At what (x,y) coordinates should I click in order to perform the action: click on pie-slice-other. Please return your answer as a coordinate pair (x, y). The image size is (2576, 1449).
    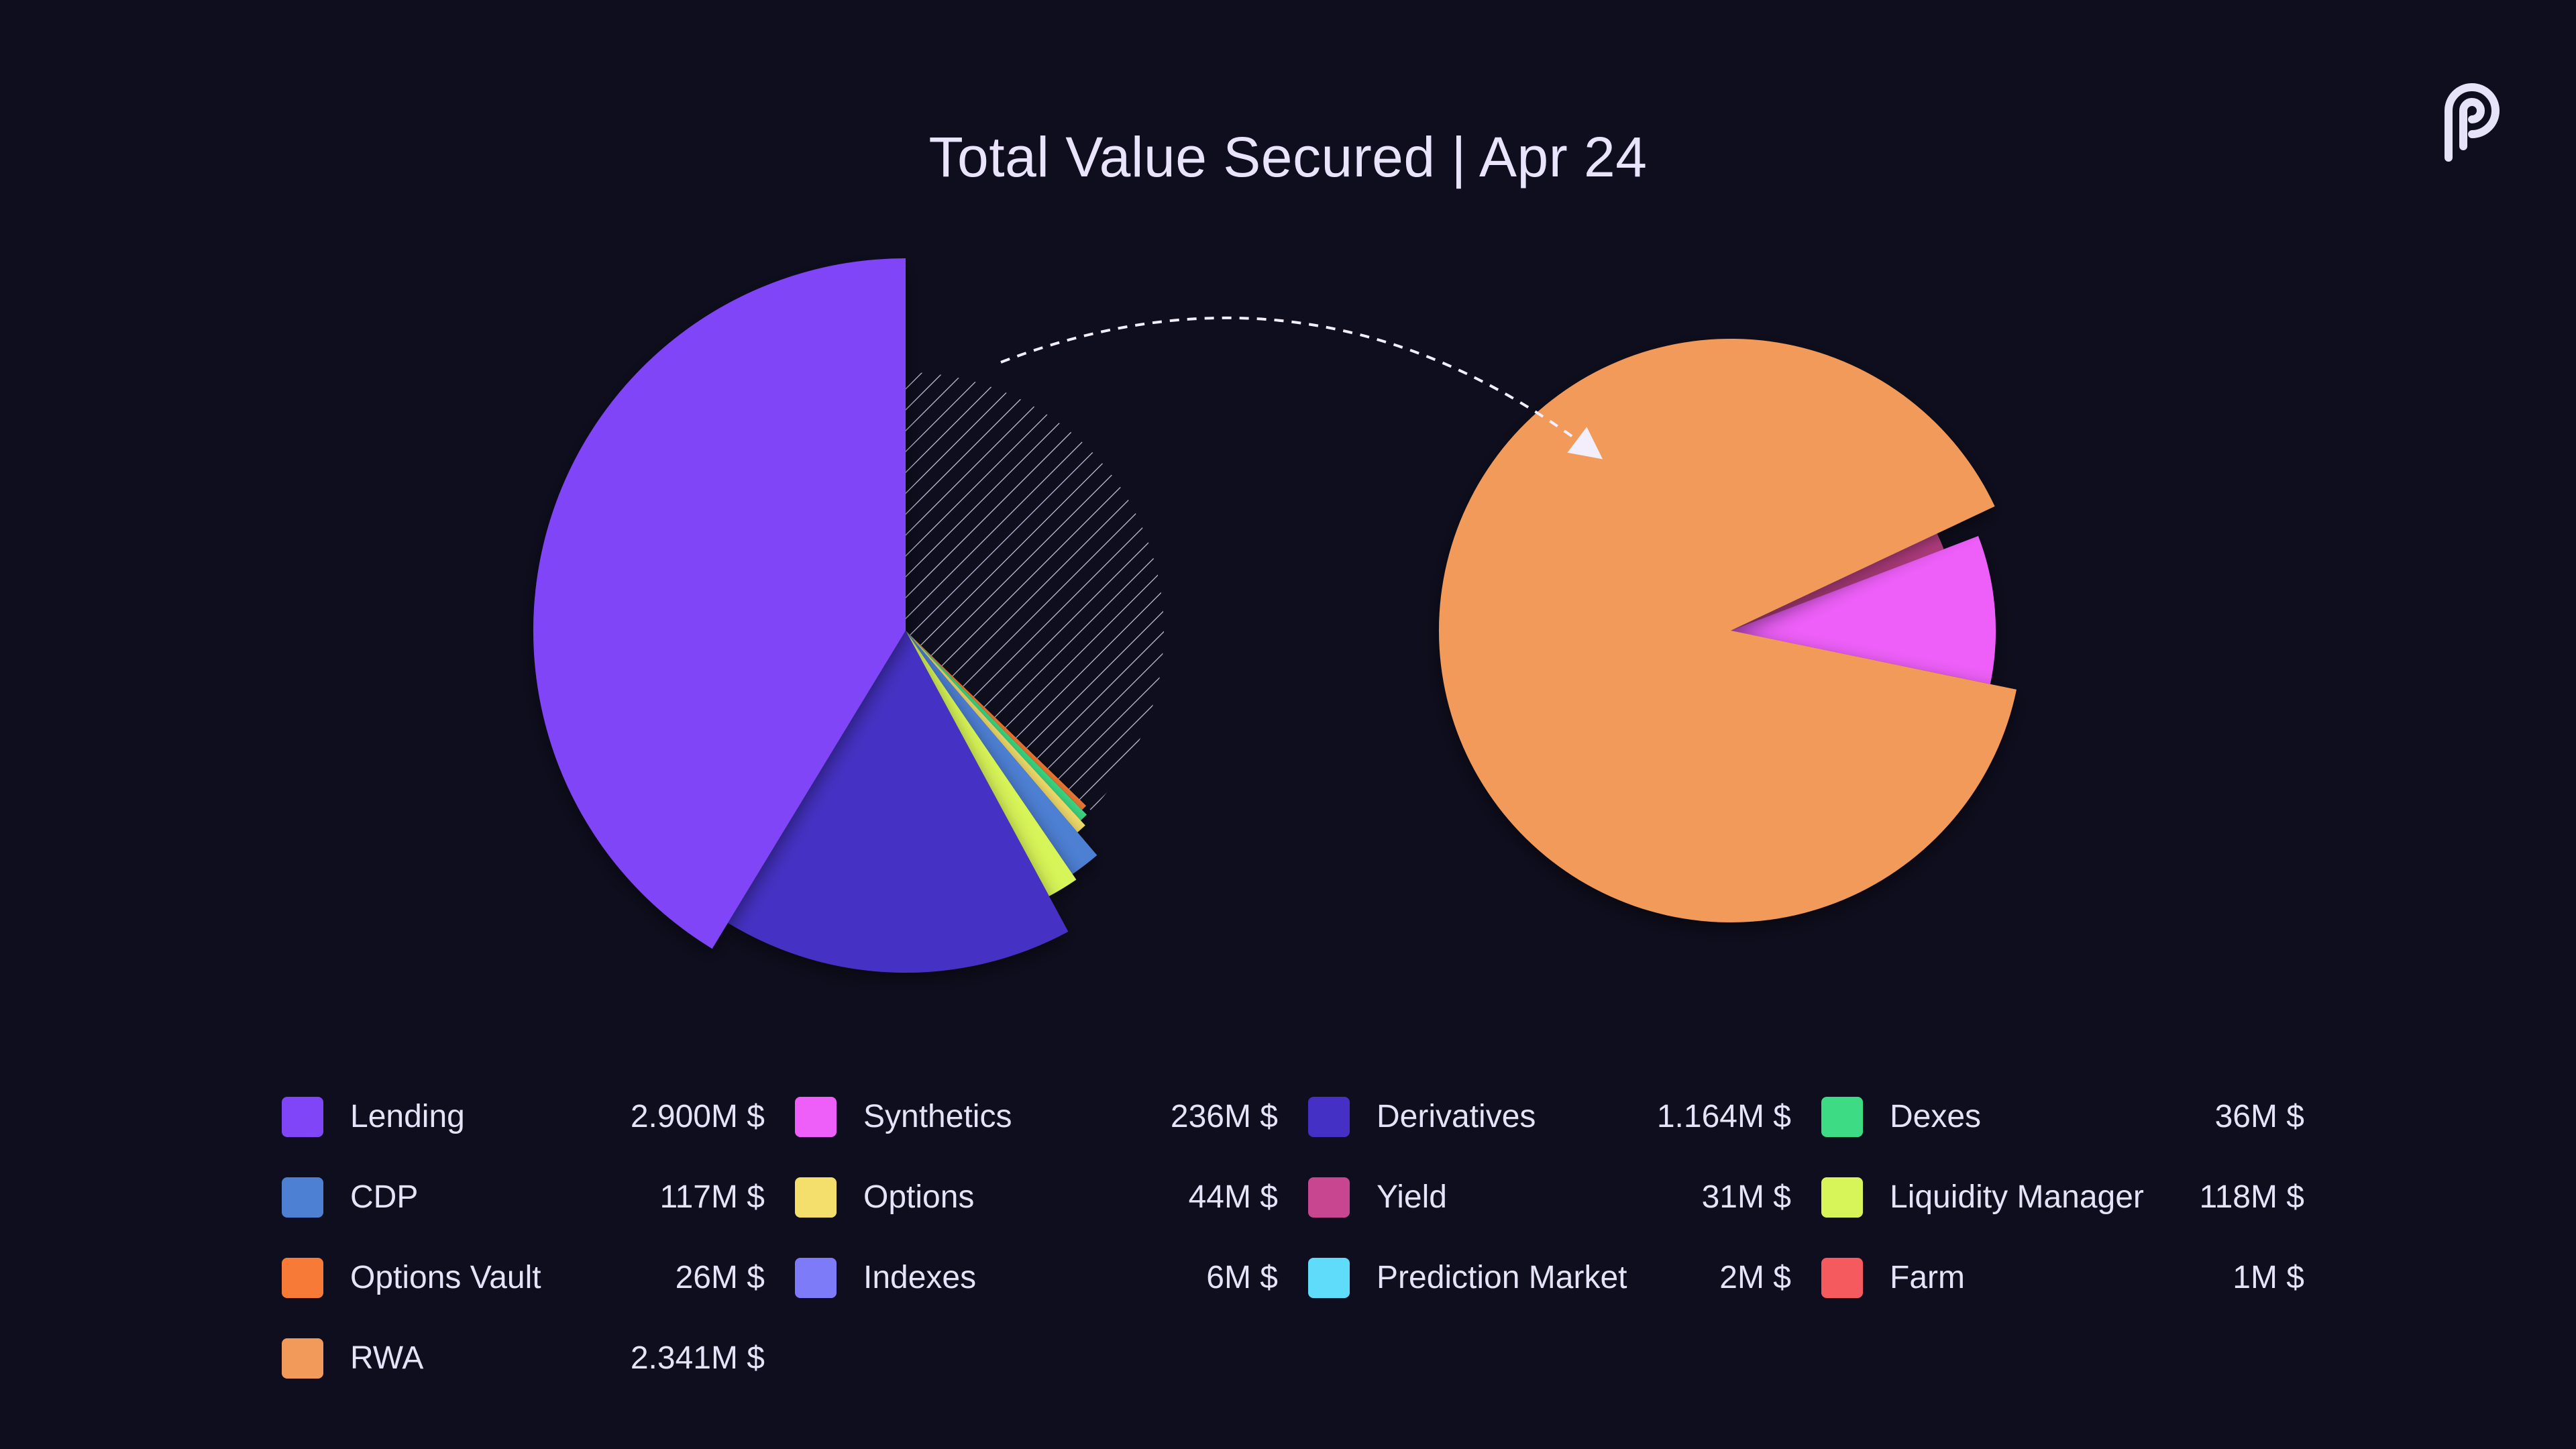
    Looking at the image, I should click on (1035, 591).